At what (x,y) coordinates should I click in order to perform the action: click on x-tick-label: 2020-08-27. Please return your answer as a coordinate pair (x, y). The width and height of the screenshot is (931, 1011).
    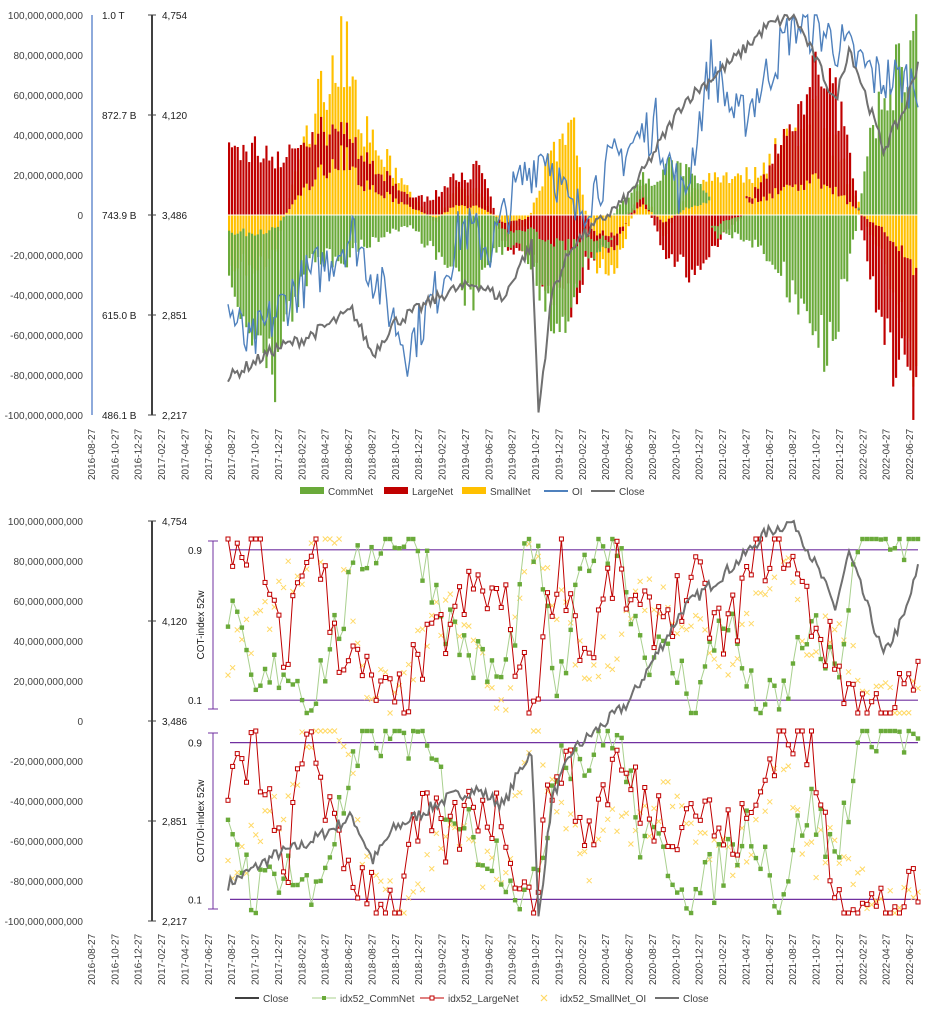
    Looking at the image, I should click on (653, 959).